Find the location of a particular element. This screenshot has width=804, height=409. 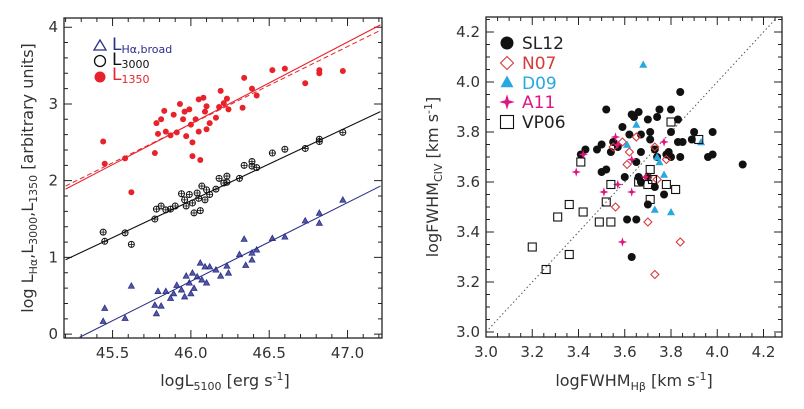

y-tick-label: 3.2 is located at coordinates (468, 282).